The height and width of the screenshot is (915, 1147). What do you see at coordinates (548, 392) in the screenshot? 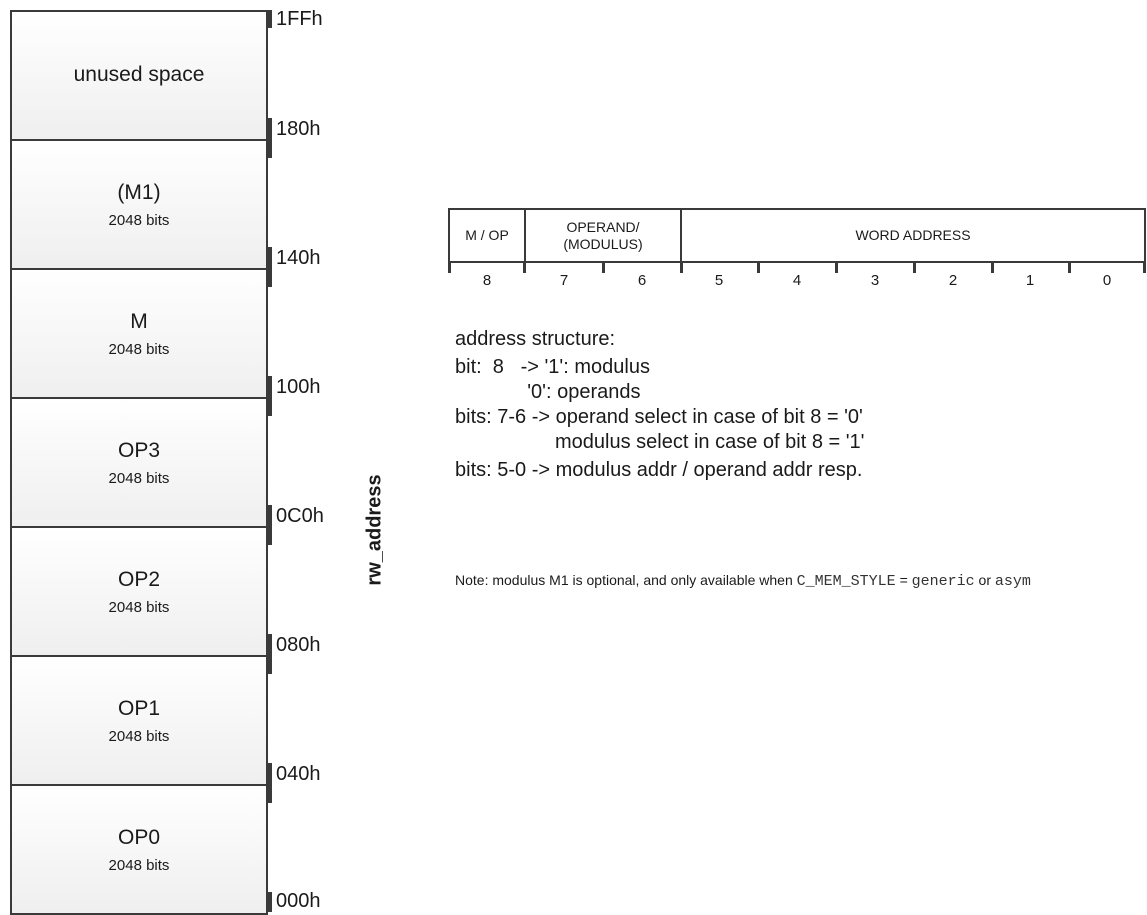
I see `description-line: '0': operands` at bounding box center [548, 392].